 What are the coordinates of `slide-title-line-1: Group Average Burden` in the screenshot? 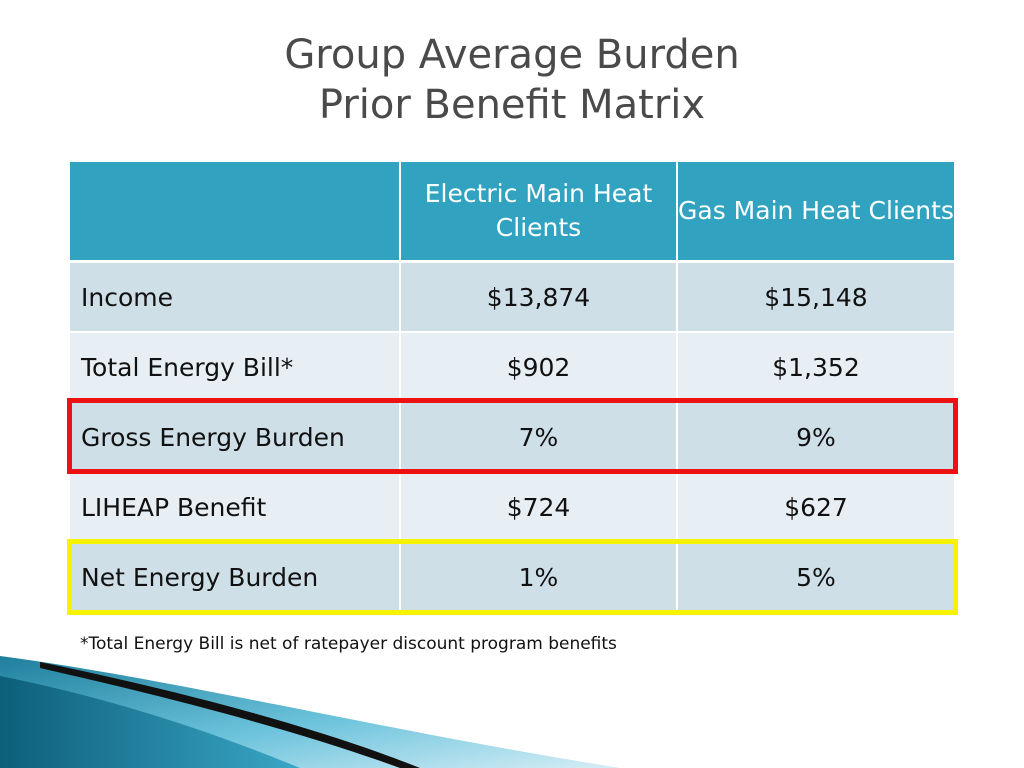 It's located at (512, 55).